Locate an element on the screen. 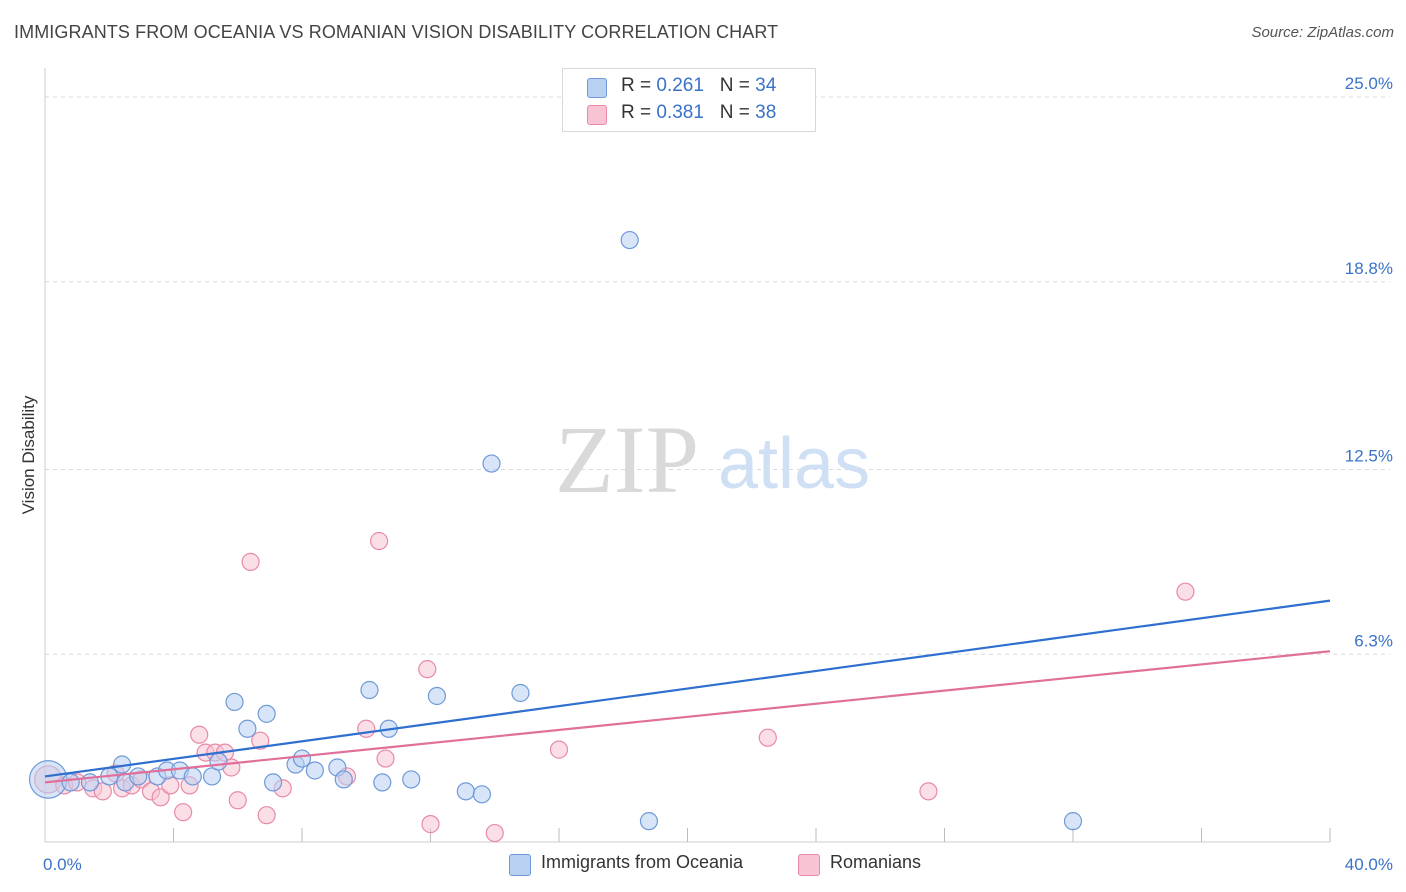  y-tick-label: 6.3% is located at coordinates (1373, 640).